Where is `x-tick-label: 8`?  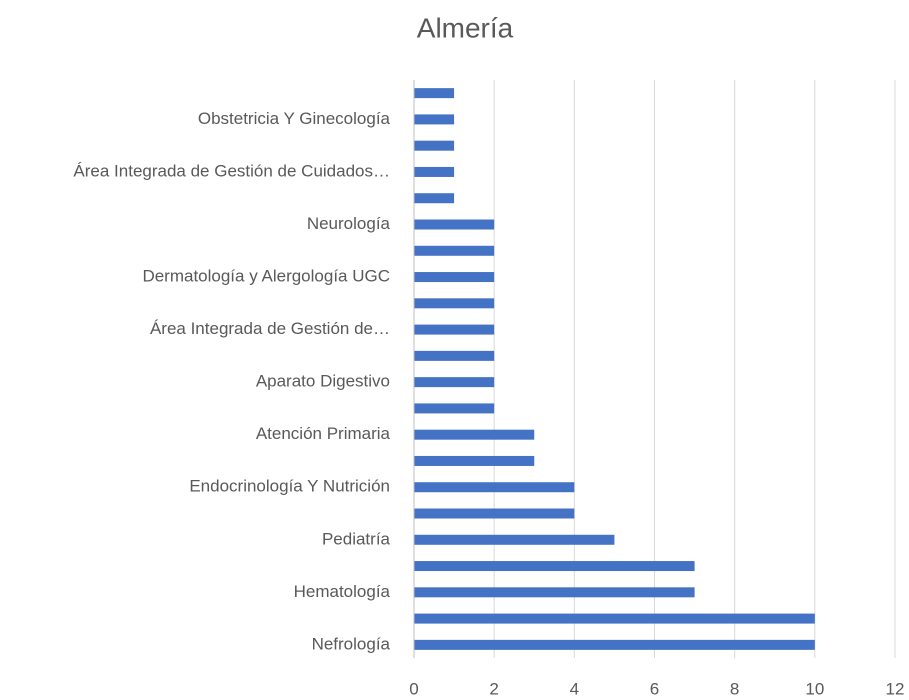
x-tick-label: 8 is located at coordinates (734, 688).